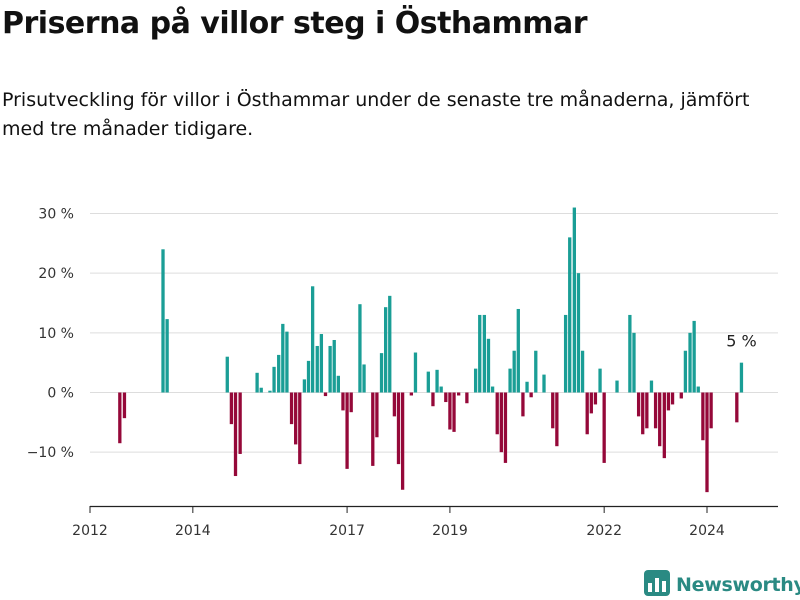 This screenshot has width=800, height=600. Describe the element at coordinates (295, 23) in the screenshot. I see `chart-title: Priserna på villor steg i Östhammar` at that location.